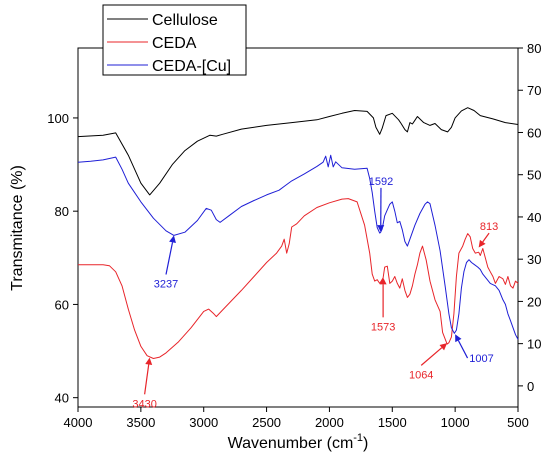  What do you see at coordinates (455, 422) in the screenshot?
I see `x-tick-label: 1000` at bounding box center [455, 422].